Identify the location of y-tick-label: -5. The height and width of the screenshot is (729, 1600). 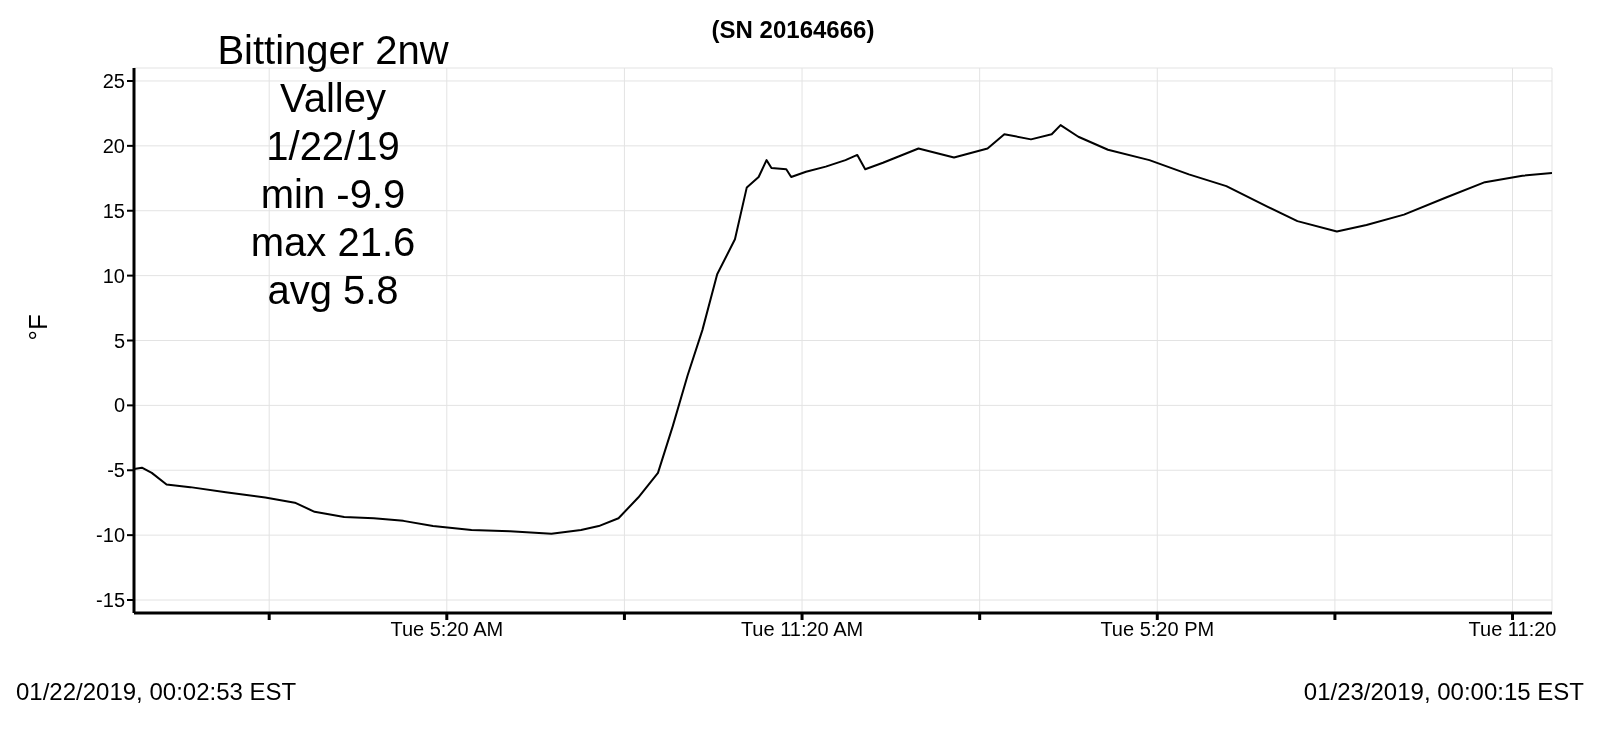
(116, 470).